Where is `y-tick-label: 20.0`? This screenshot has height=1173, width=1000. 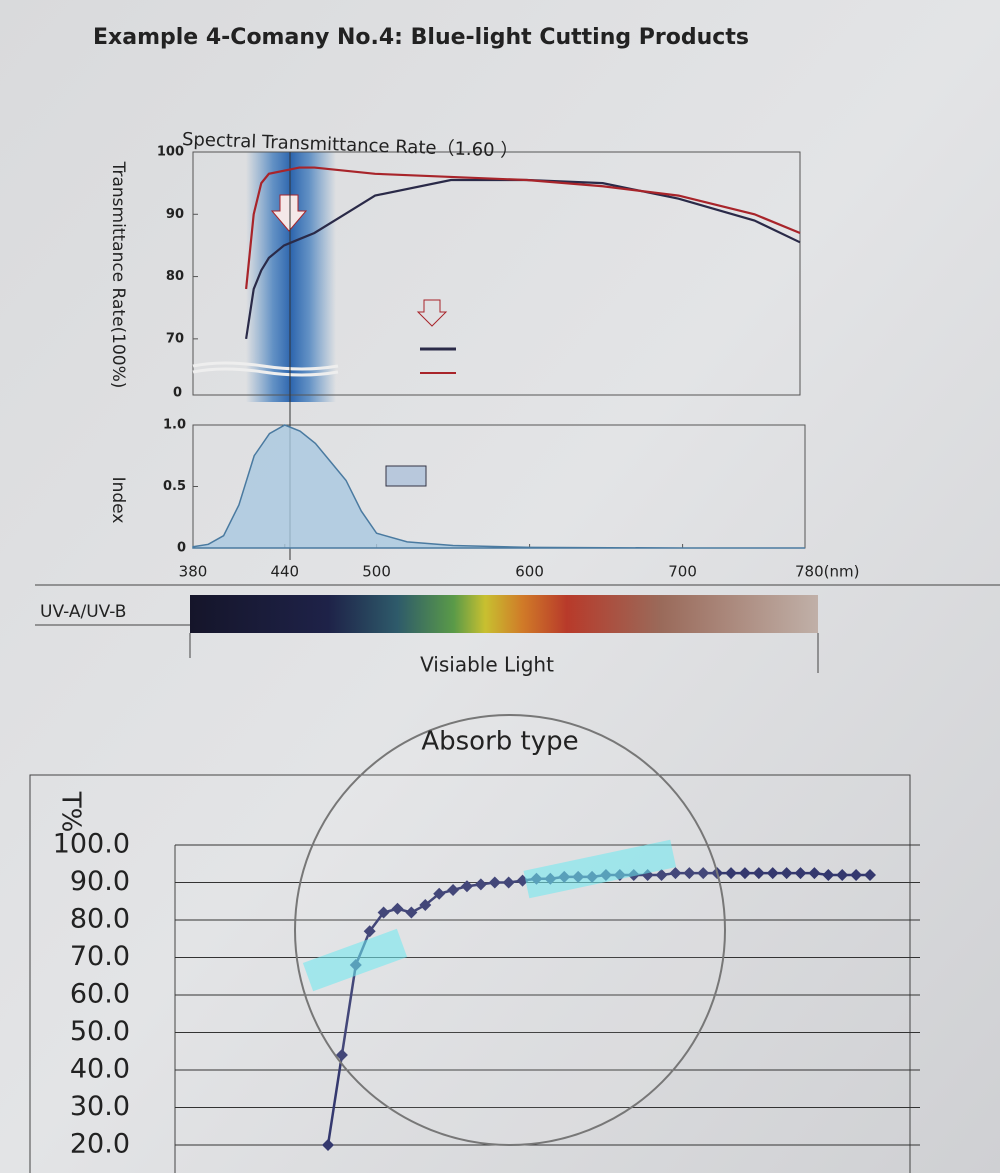 y-tick-label: 20.0 is located at coordinates (100, 1144).